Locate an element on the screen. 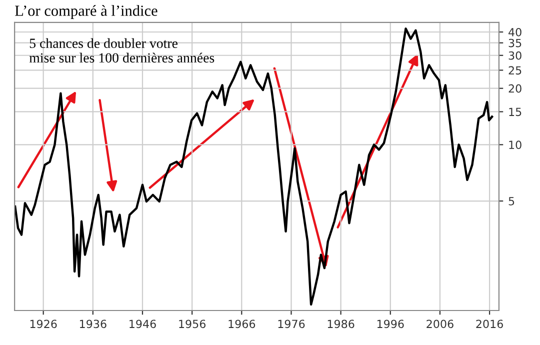  x-tick-label: 1946 is located at coordinates (143, 324).